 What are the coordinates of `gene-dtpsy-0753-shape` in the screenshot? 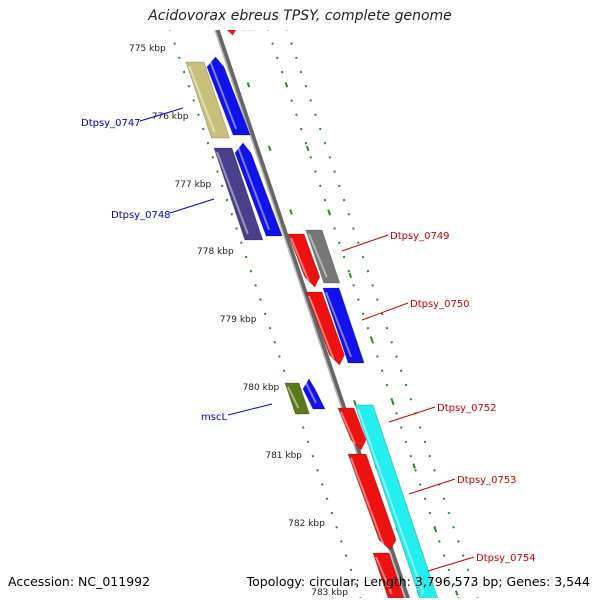 It's located at (372, 502).